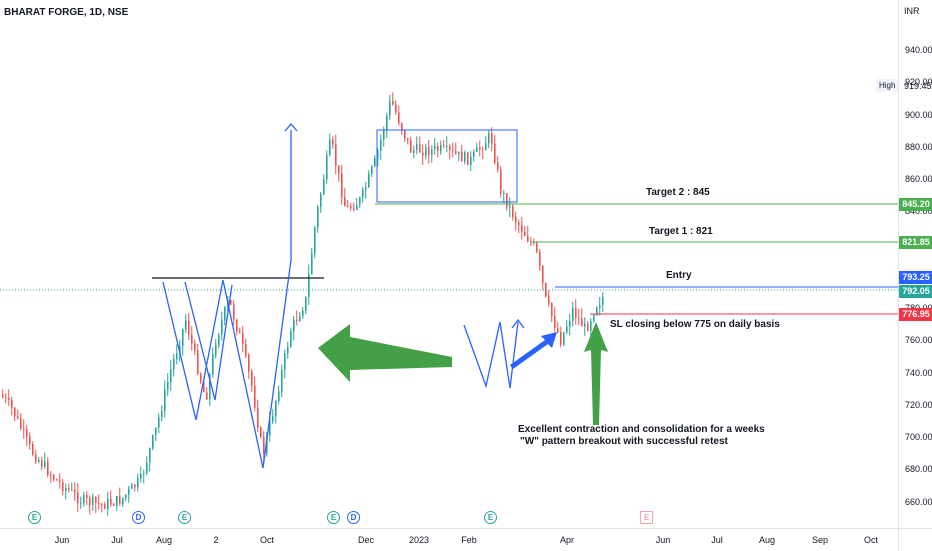  Describe the element at coordinates (915, 204) in the screenshot. I see `target2-price-label: 845.20` at that location.